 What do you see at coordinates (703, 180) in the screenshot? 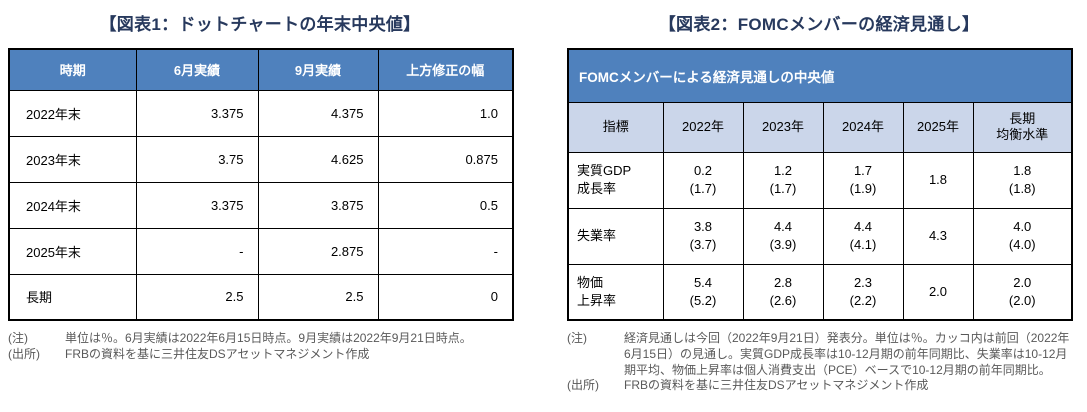
I see `value-cell: 0.2 (1.7)` at bounding box center [703, 180].